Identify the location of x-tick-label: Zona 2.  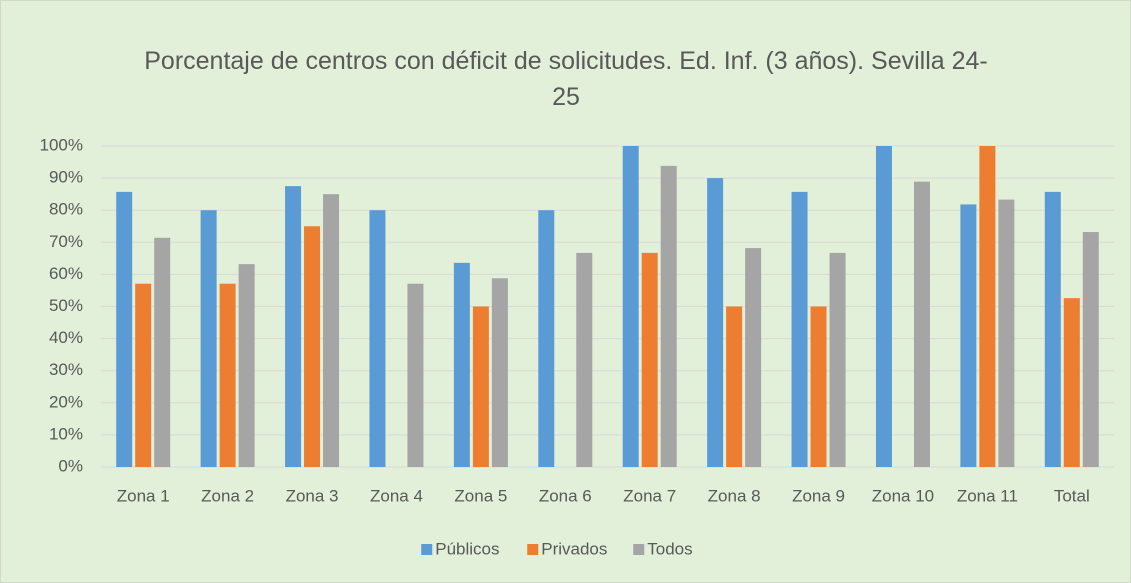
(227, 495).